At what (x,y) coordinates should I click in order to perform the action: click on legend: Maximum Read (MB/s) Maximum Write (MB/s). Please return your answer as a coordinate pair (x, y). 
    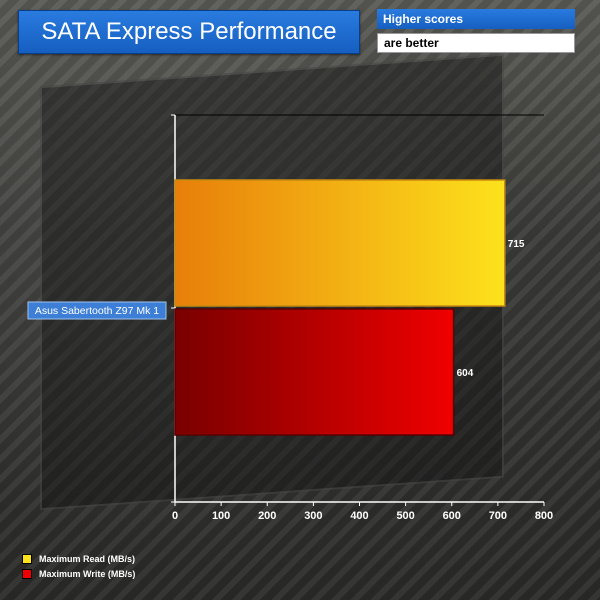
    Looking at the image, I should click on (78, 567).